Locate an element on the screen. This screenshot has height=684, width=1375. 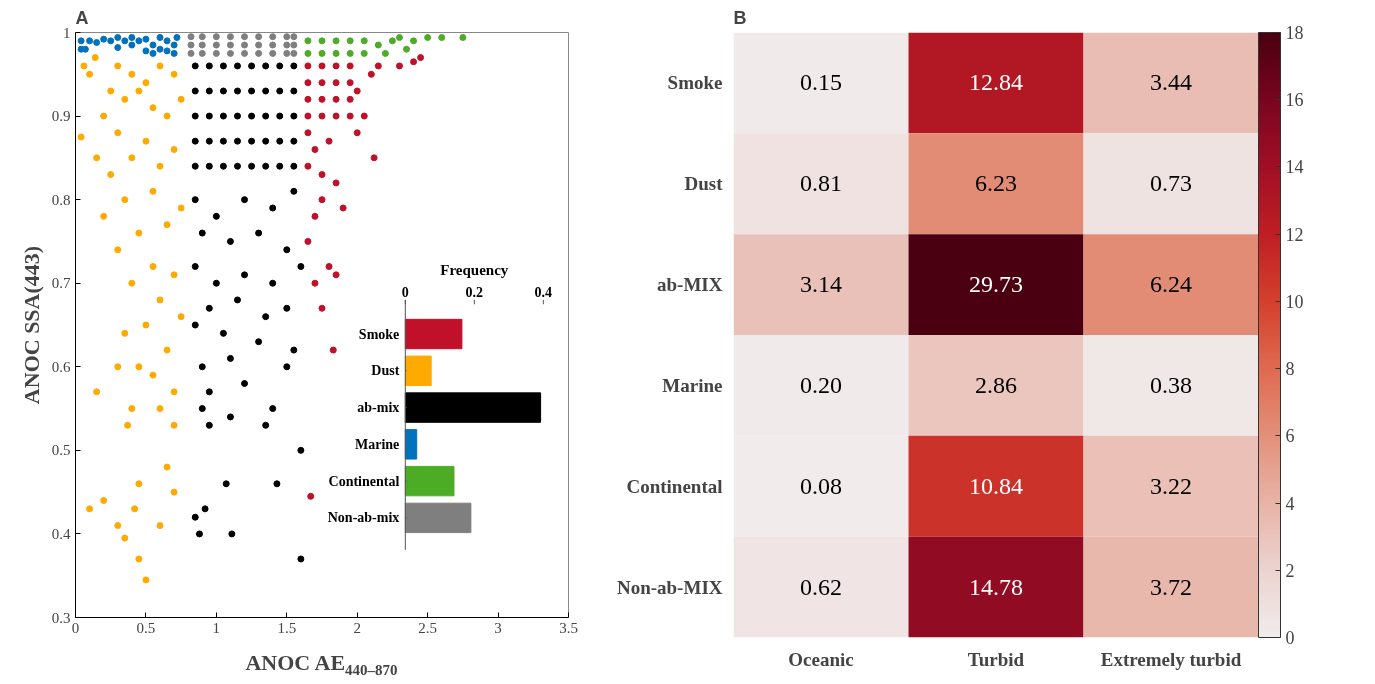
data-label: 10.84 is located at coordinates (996, 485).